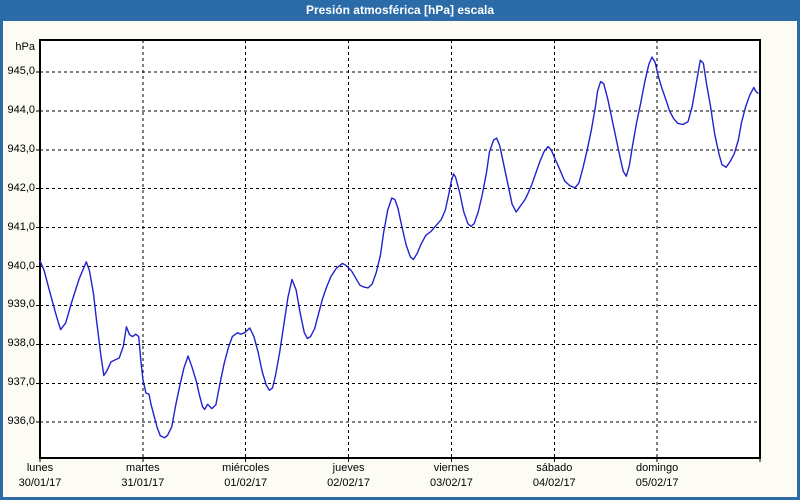  What do you see at coordinates (40, 468) in the screenshot?
I see `x-tick-day-name: lunes` at bounding box center [40, 468].